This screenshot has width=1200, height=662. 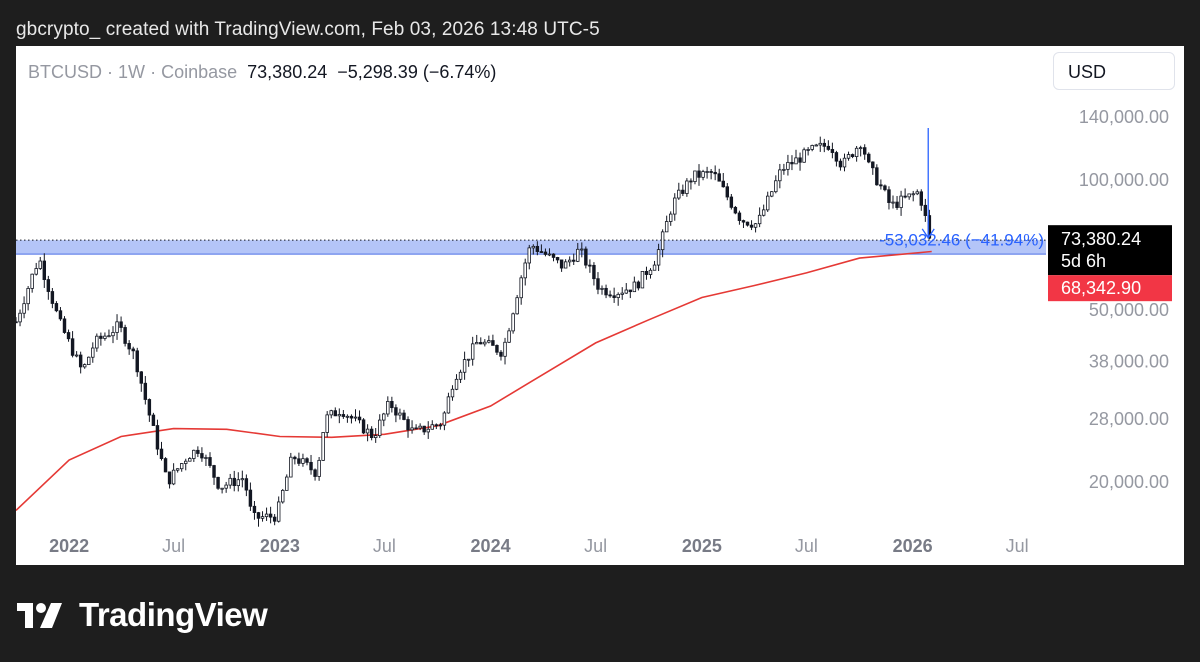 I want to click on symbol-exchange: Coinbase, so click(x=199, y=72).